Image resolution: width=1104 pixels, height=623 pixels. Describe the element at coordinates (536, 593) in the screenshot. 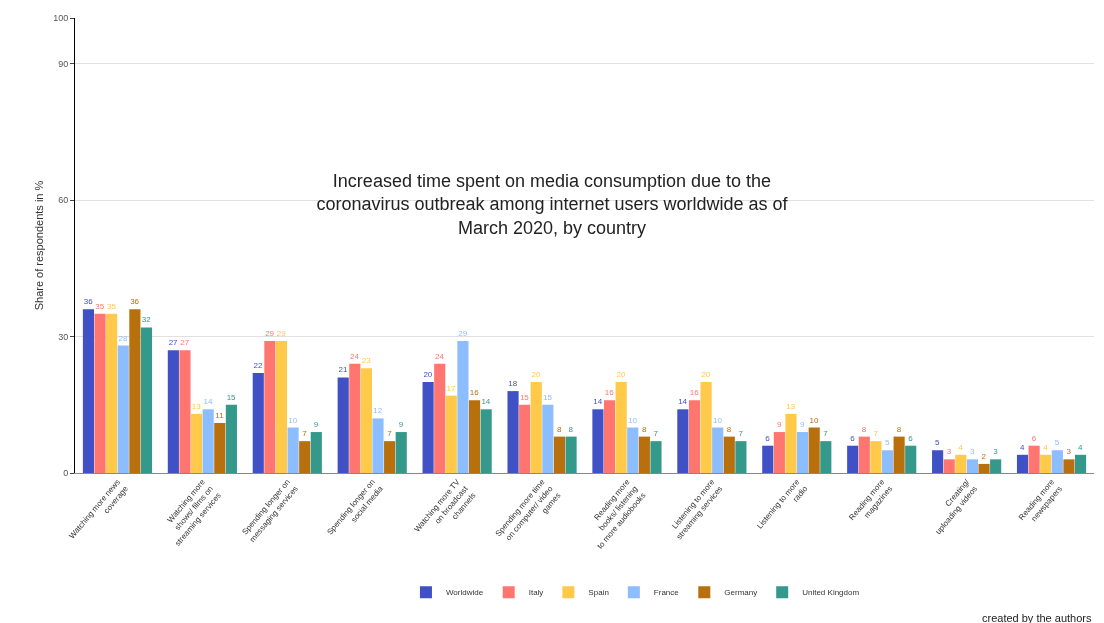

I see `legend-label: Italy` at that location.